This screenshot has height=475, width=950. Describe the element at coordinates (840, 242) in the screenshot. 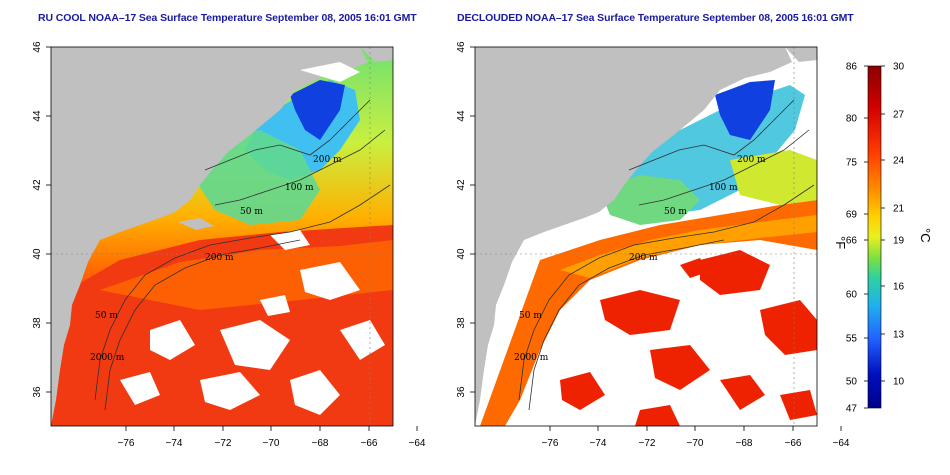

I see `fahrenheit-unit-label: °F` at that location.